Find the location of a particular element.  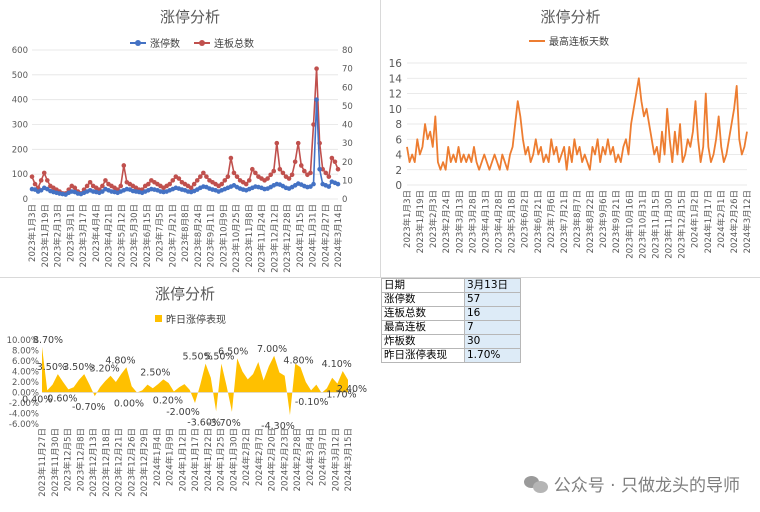

x-tick-label: 2023年10月16日 is located at coordinates (629, 224).